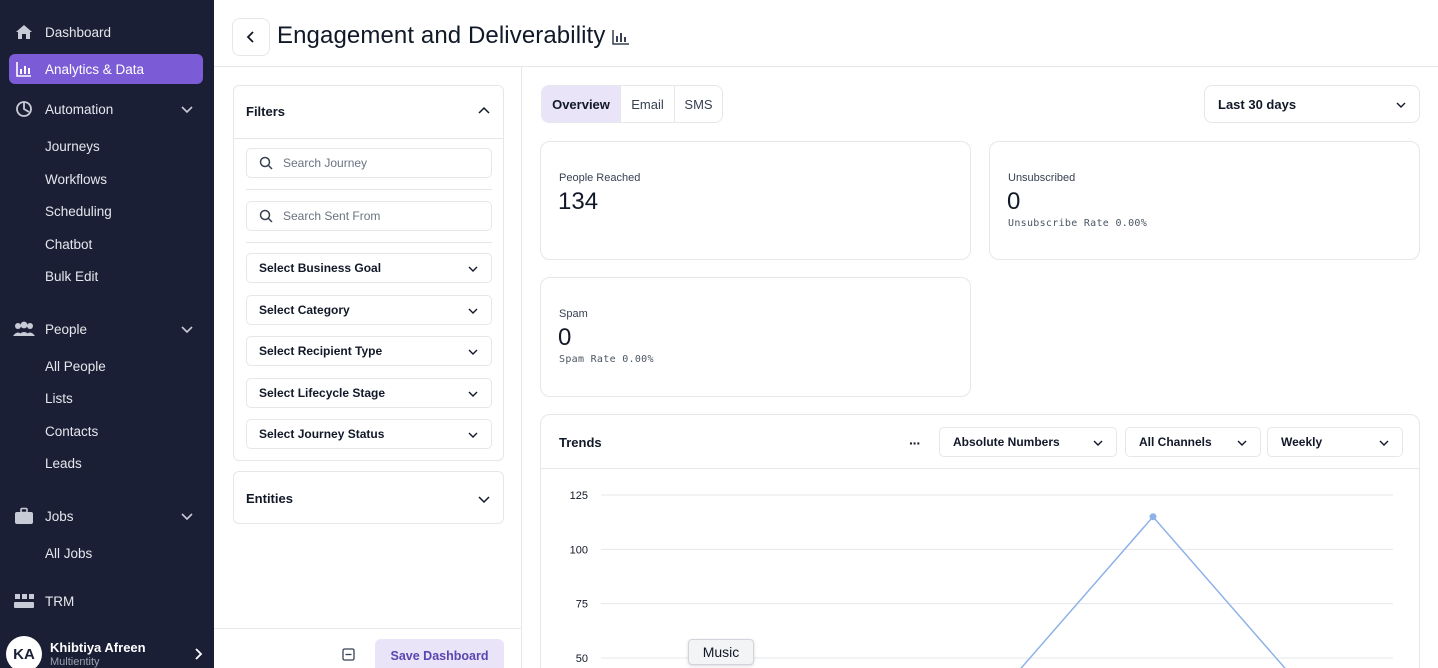 The image size is (1438, 668). Describe the element at coordinates (698, 104) in the screenshot. I see `tab-sms: SMS` at that location.